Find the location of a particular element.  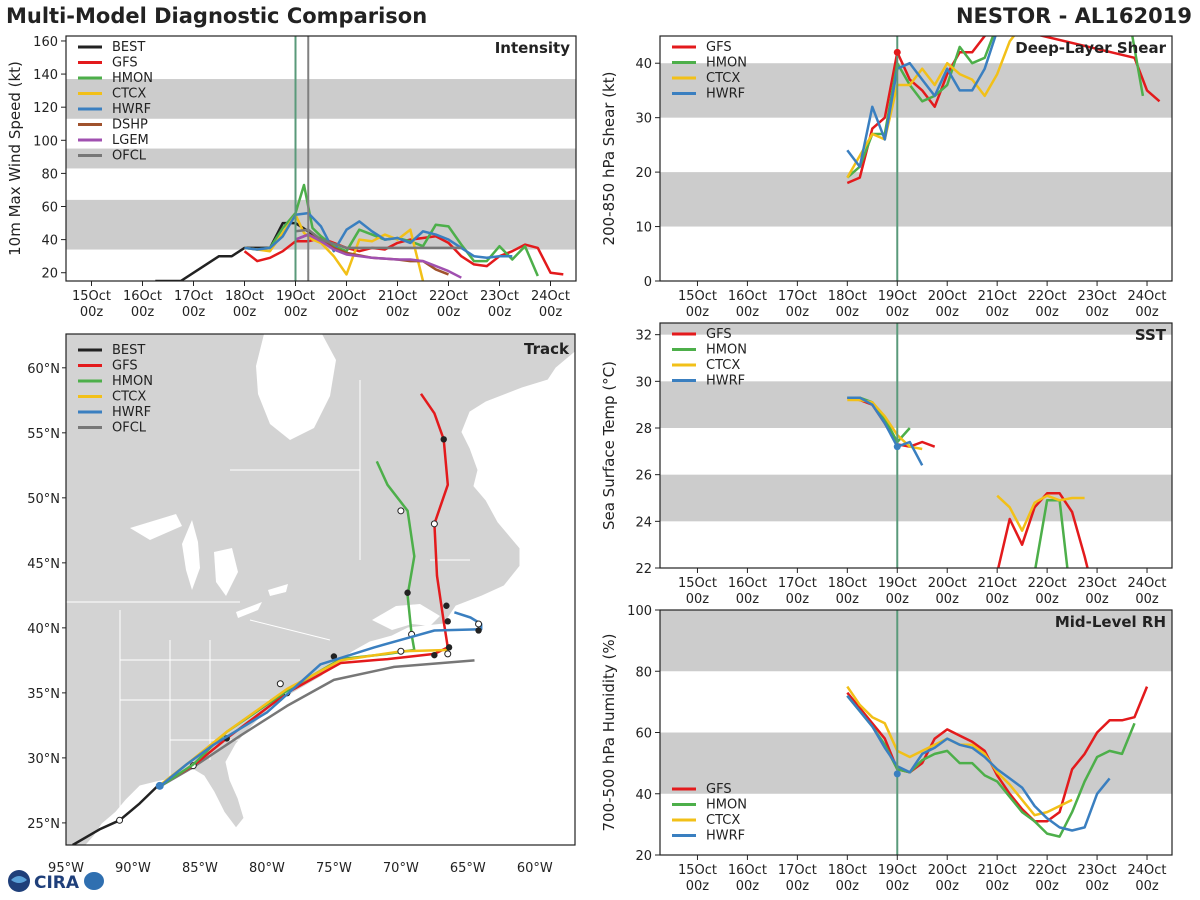

track-legend-label: BEST is located at coordinates (128, 350).